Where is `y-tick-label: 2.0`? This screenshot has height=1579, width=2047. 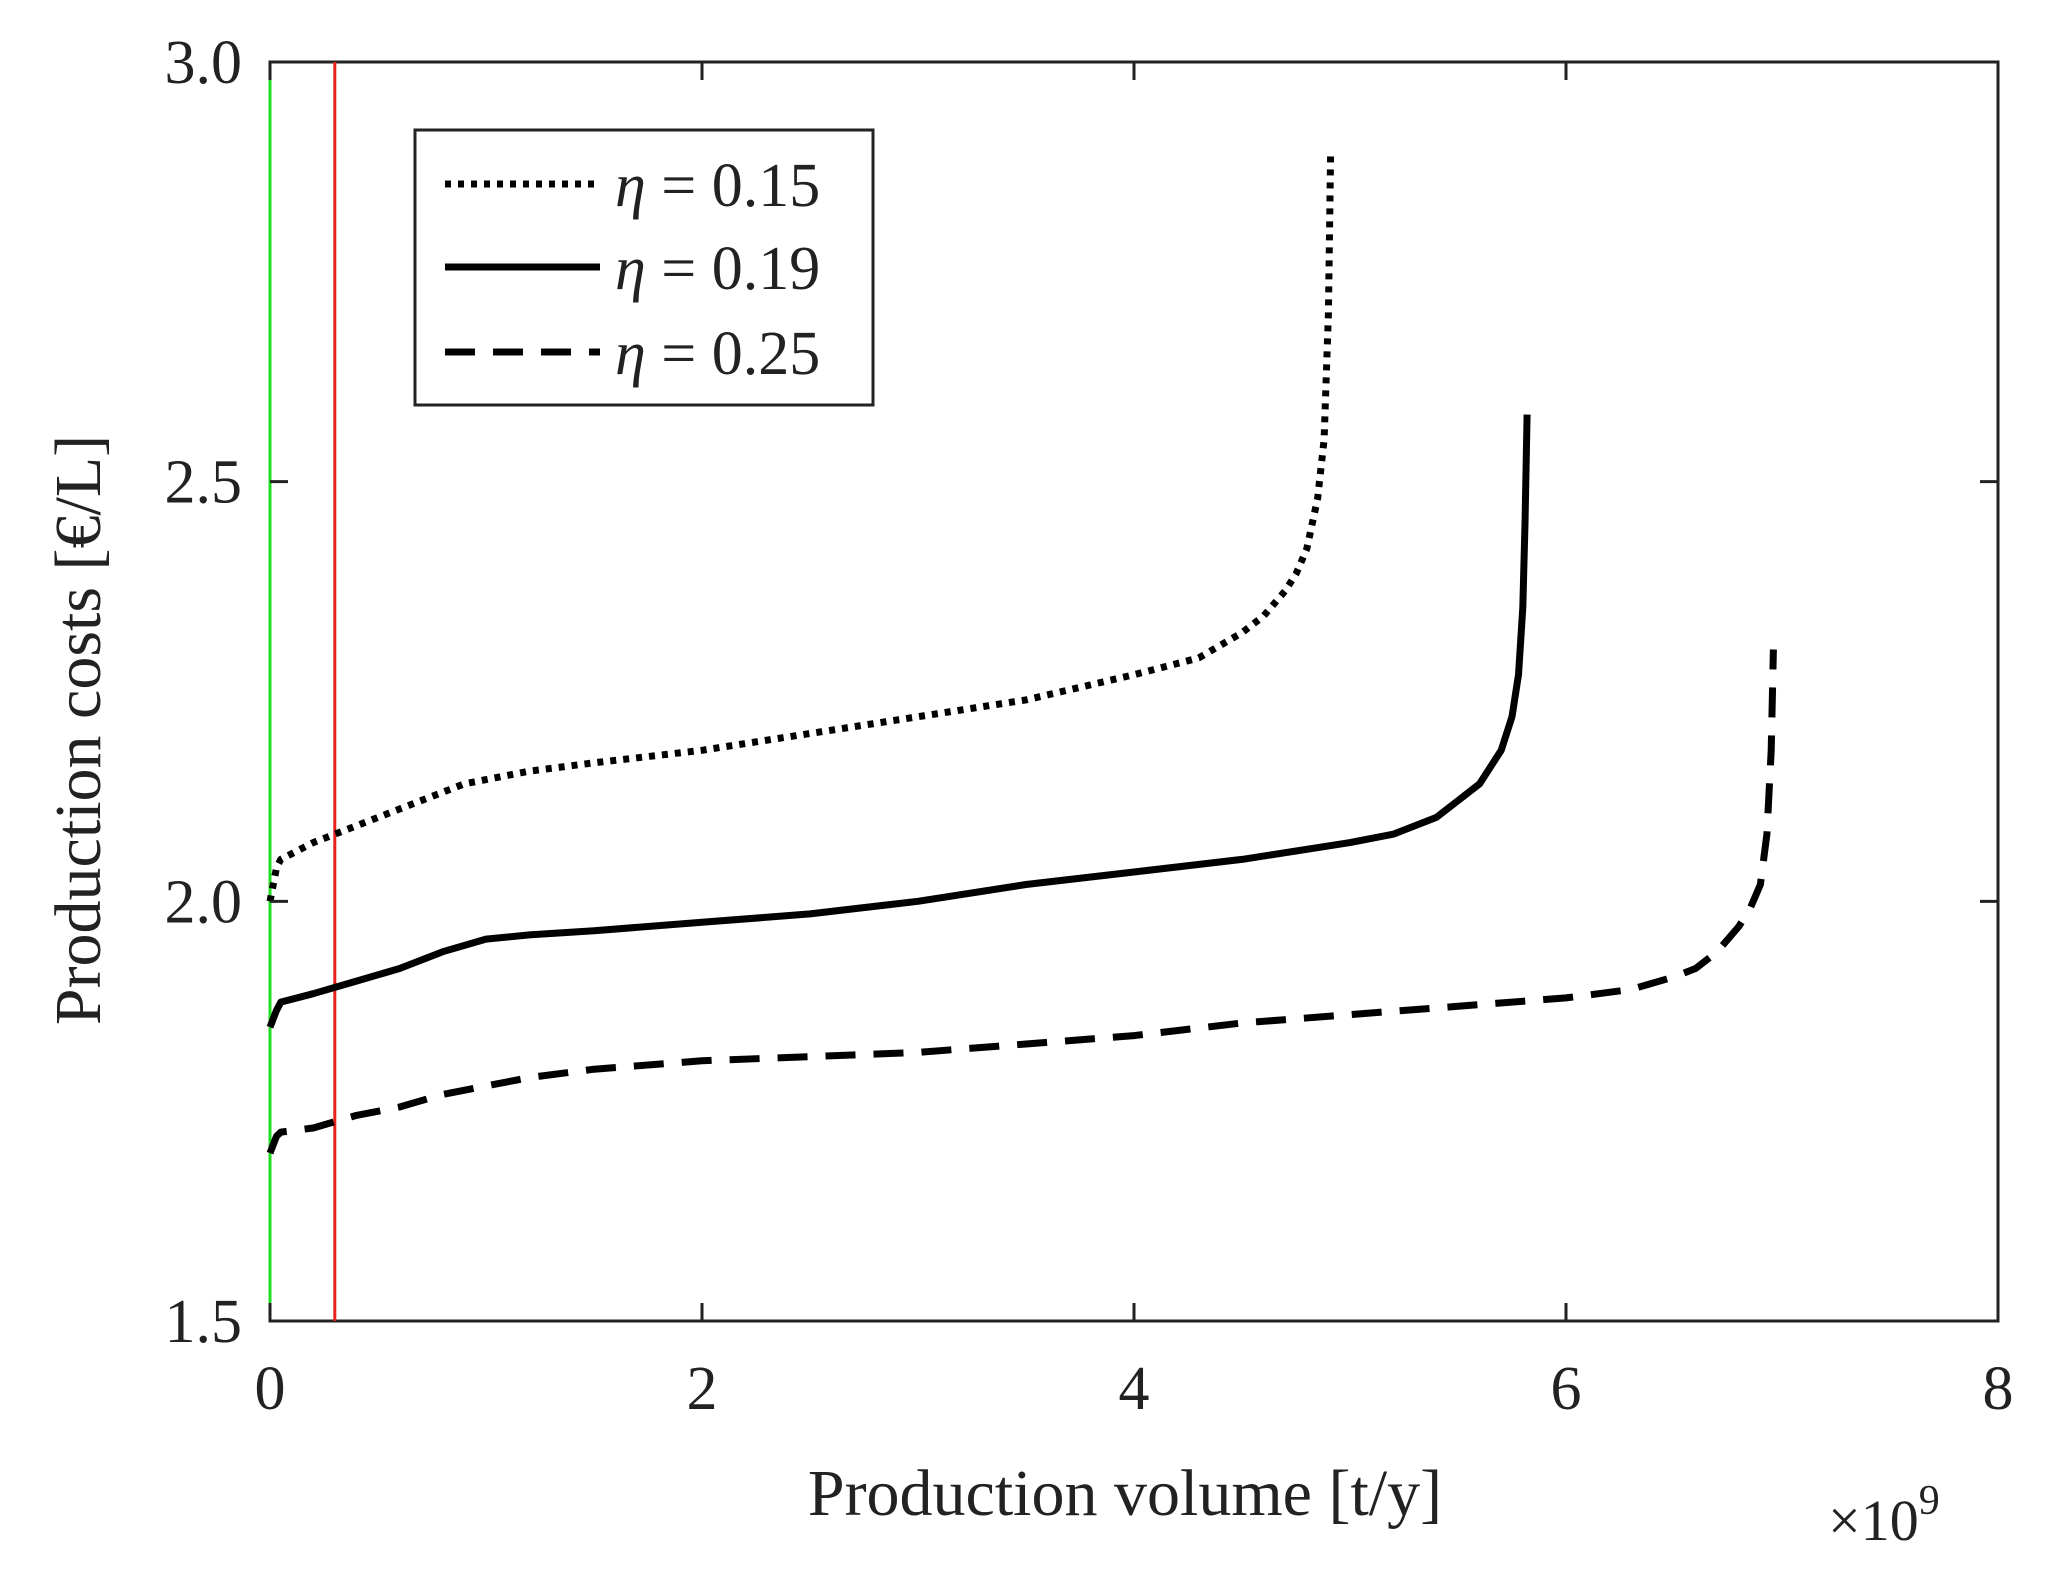
y-tick-label: 2.0 is located at coordinates (204, 902).